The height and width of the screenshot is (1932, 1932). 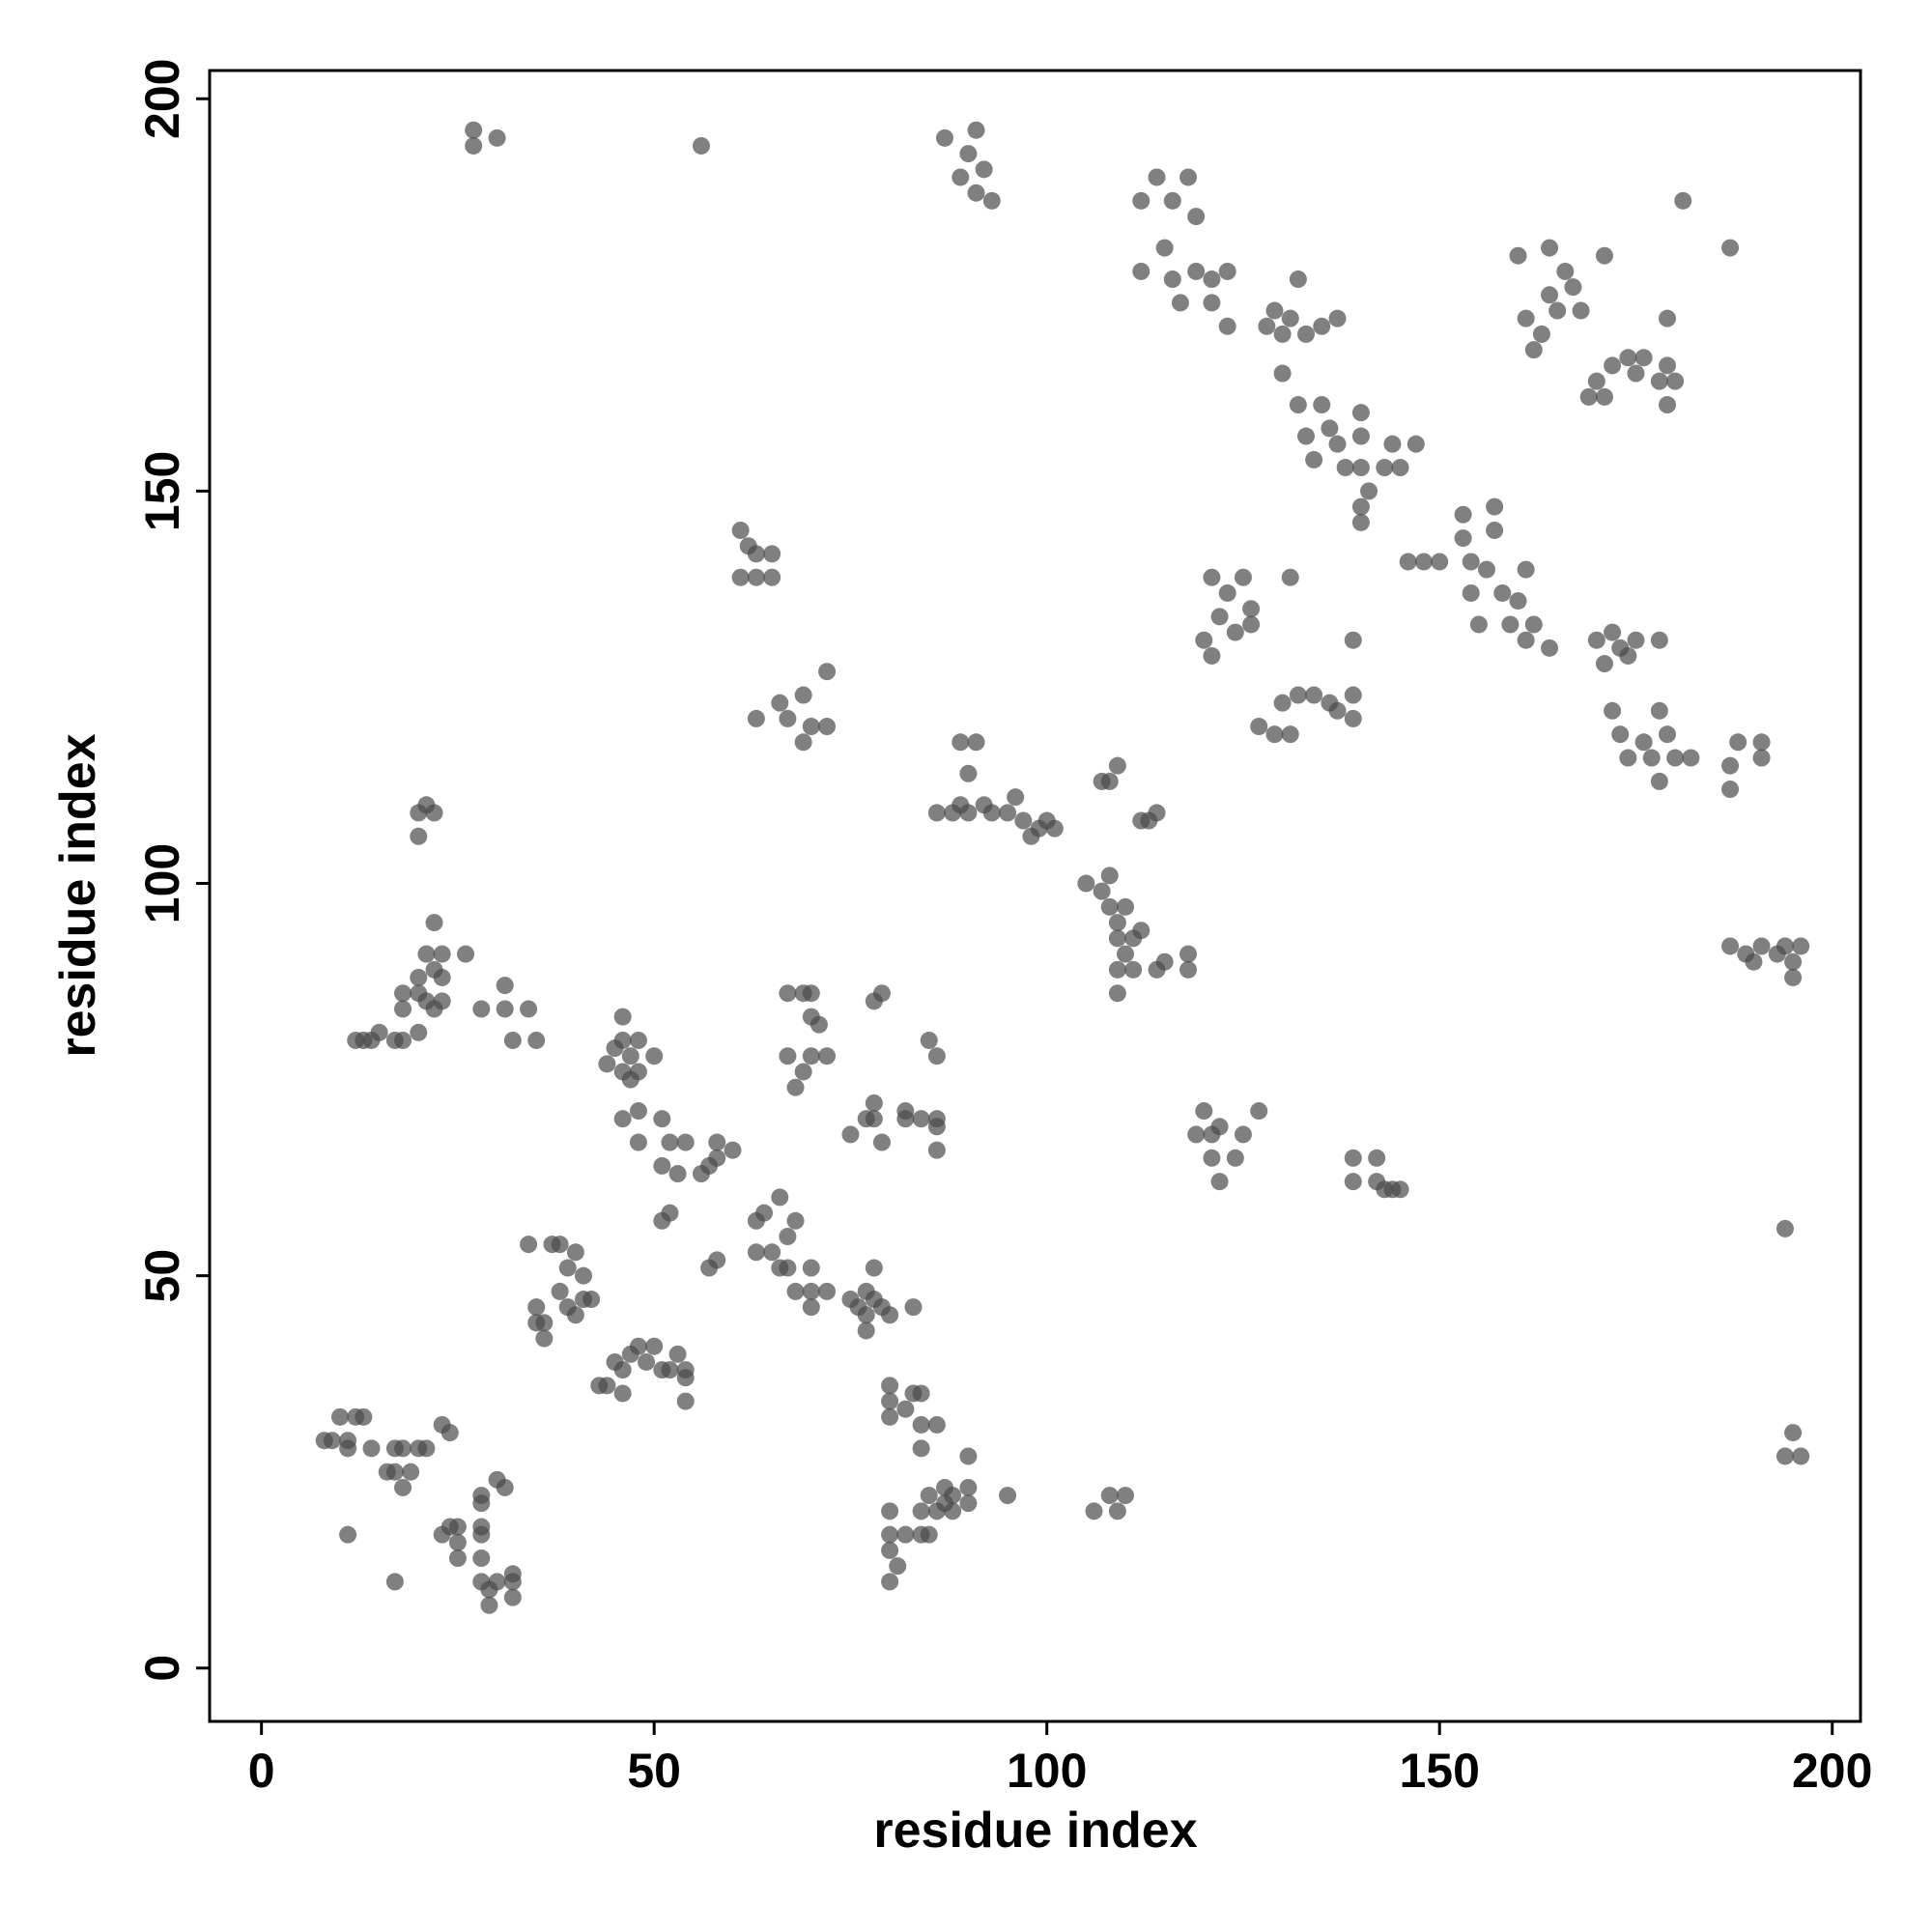 What do you see at coordinates (1035, 1831) in the screenshot?
I see `x-axis-title: residue index` at bounding box center [1035, 1831].